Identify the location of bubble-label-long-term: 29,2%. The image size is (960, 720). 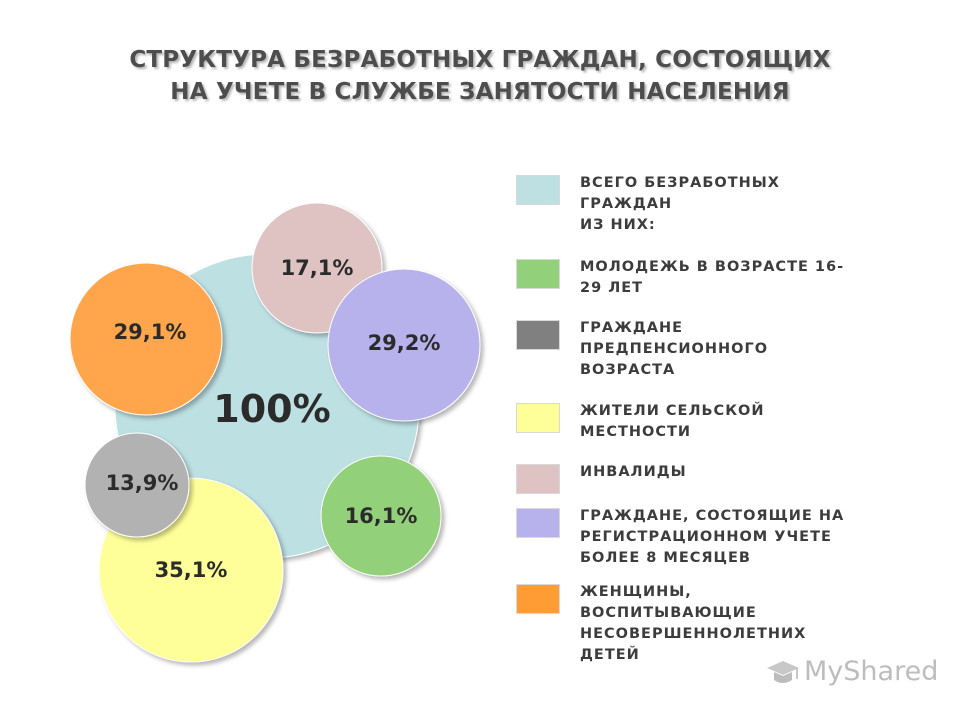
(404, 343).